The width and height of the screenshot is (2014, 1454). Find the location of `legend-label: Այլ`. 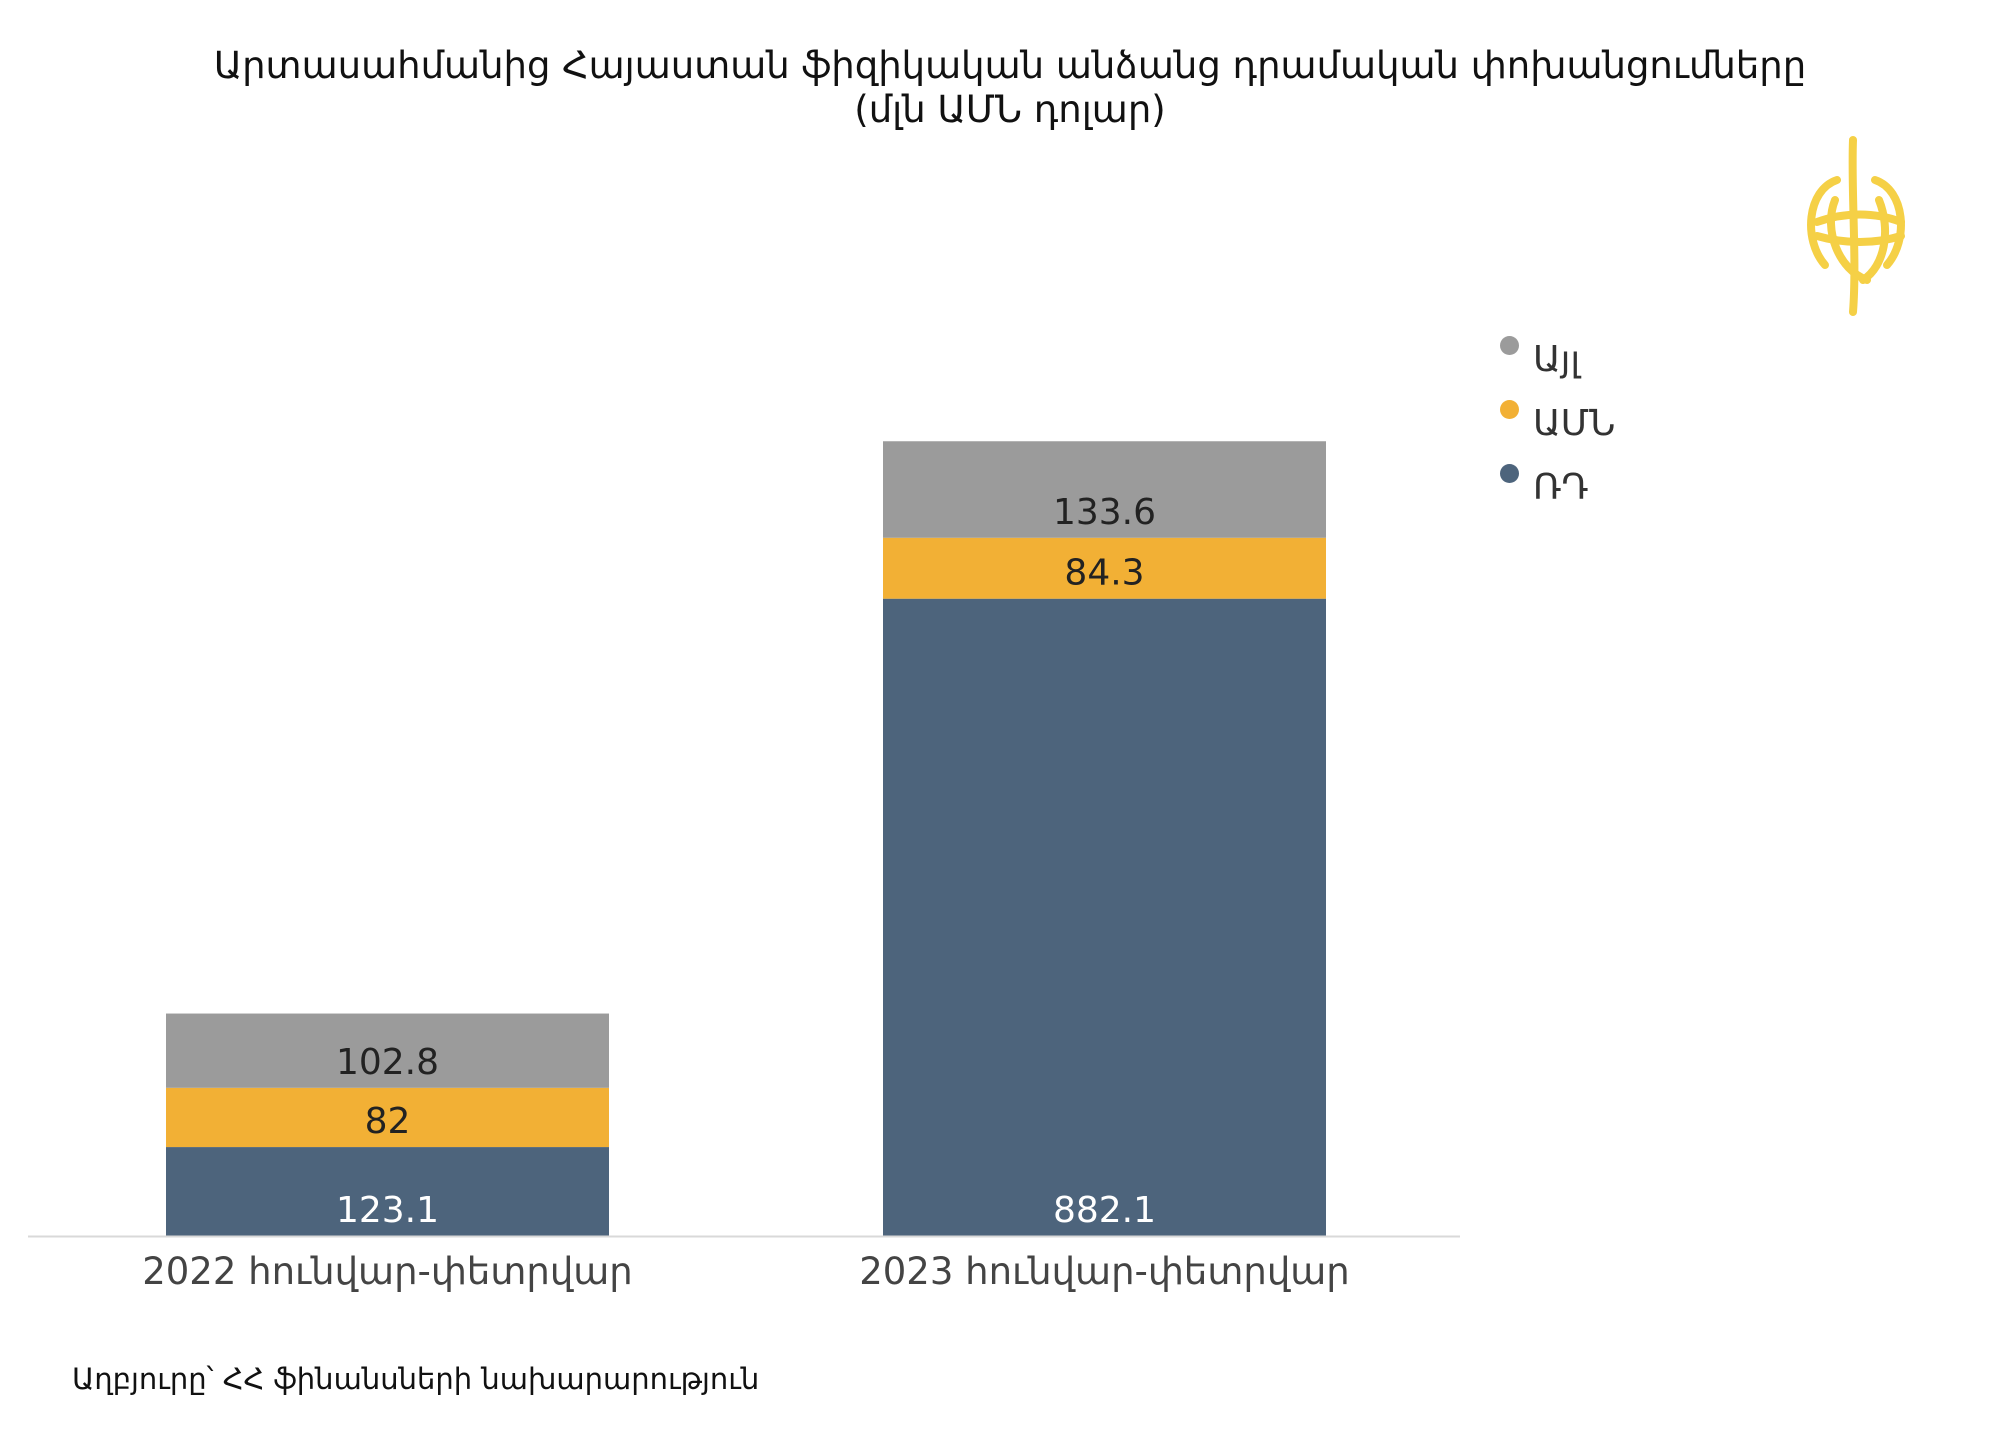

legend-label: Այլ is located at coordinates (1557, 359).